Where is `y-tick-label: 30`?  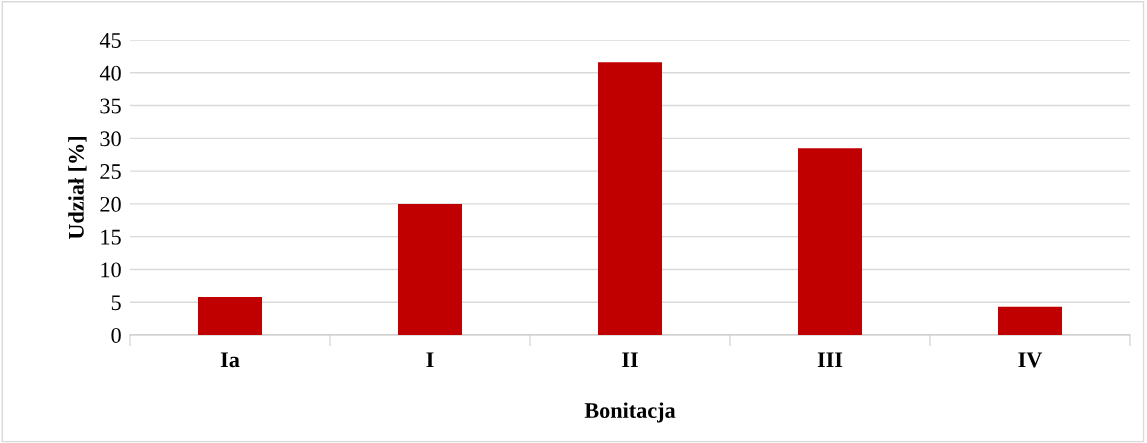 y-tick-label: 30 is located at coordinates (110, 139).